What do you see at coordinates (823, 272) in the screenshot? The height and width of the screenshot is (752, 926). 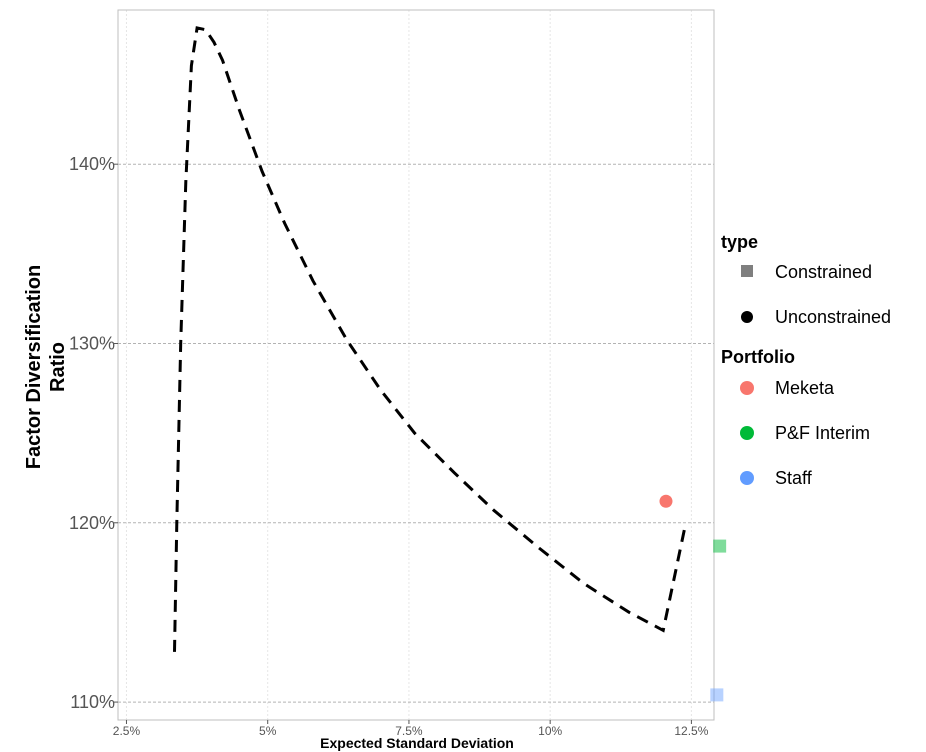 I see `legend-label-constrained: Constrained` at bounding box center [823, 272].